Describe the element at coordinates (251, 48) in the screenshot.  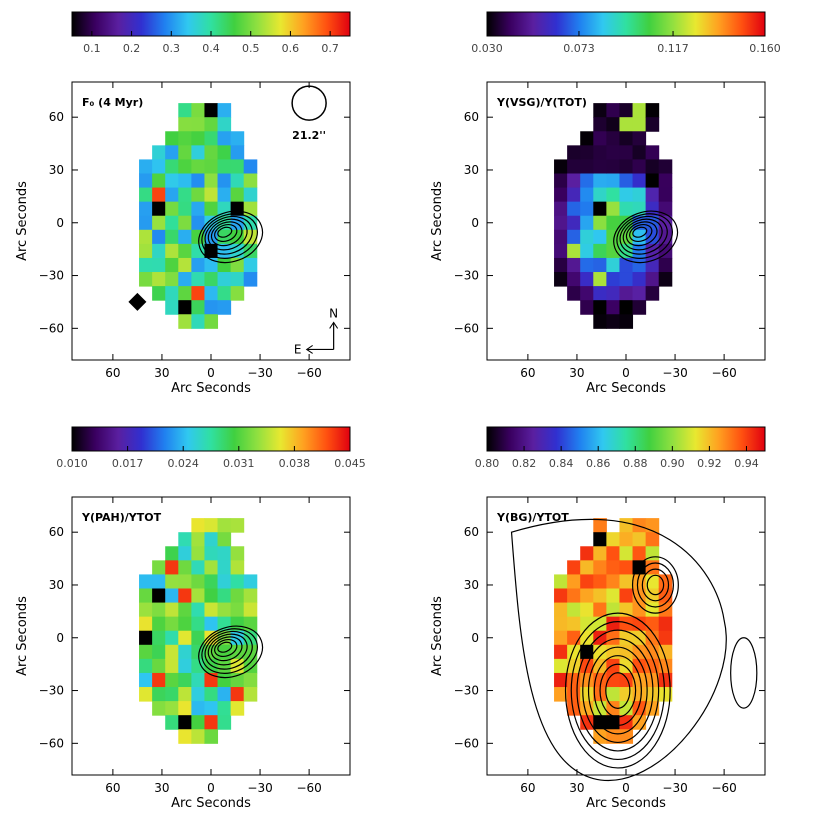
I see `colorbar-tick-label: 0.5` at that location.